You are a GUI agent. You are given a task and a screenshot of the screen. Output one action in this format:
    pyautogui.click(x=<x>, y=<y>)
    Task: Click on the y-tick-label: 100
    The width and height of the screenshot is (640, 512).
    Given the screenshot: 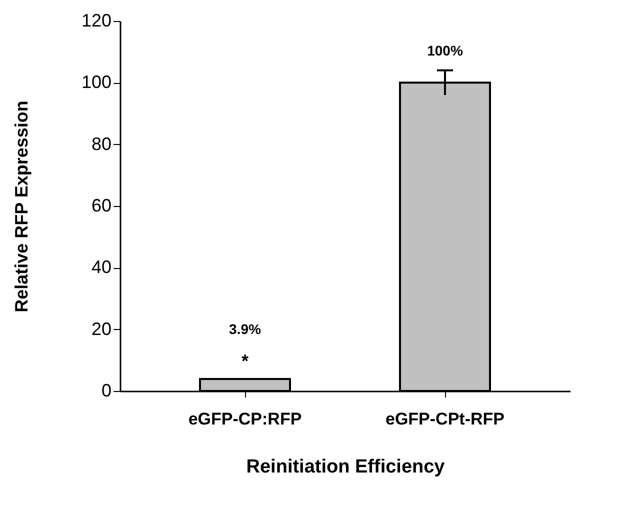 What is the action you would take?
    pyautogui.click(x=96, y=82)
    